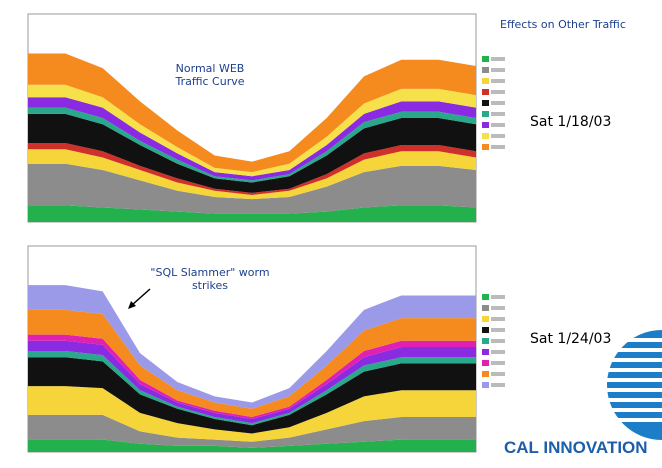 This screenshot has width=662, height=468. Describe the element at coordinates (141, 297) in the screenshot. I see `arrow` at that location.